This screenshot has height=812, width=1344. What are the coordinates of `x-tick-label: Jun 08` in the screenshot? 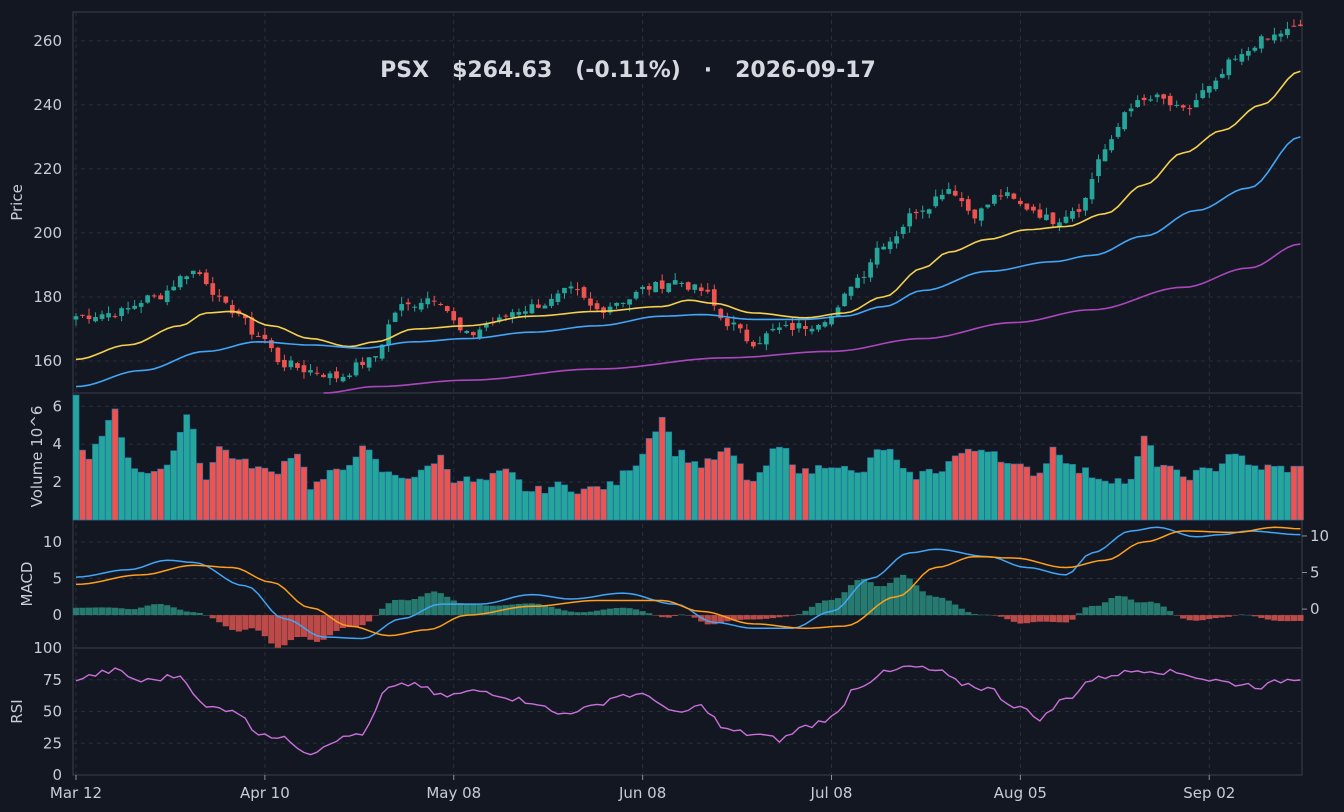 It's located at (642, 793).